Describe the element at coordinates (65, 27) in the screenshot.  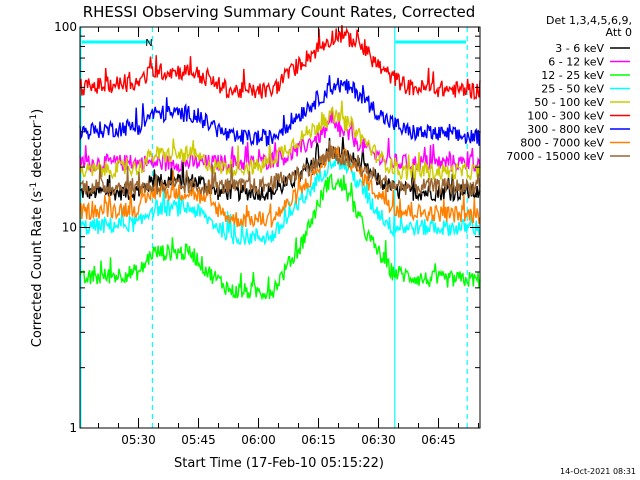
I see `y-tick-label: 100` at that location.